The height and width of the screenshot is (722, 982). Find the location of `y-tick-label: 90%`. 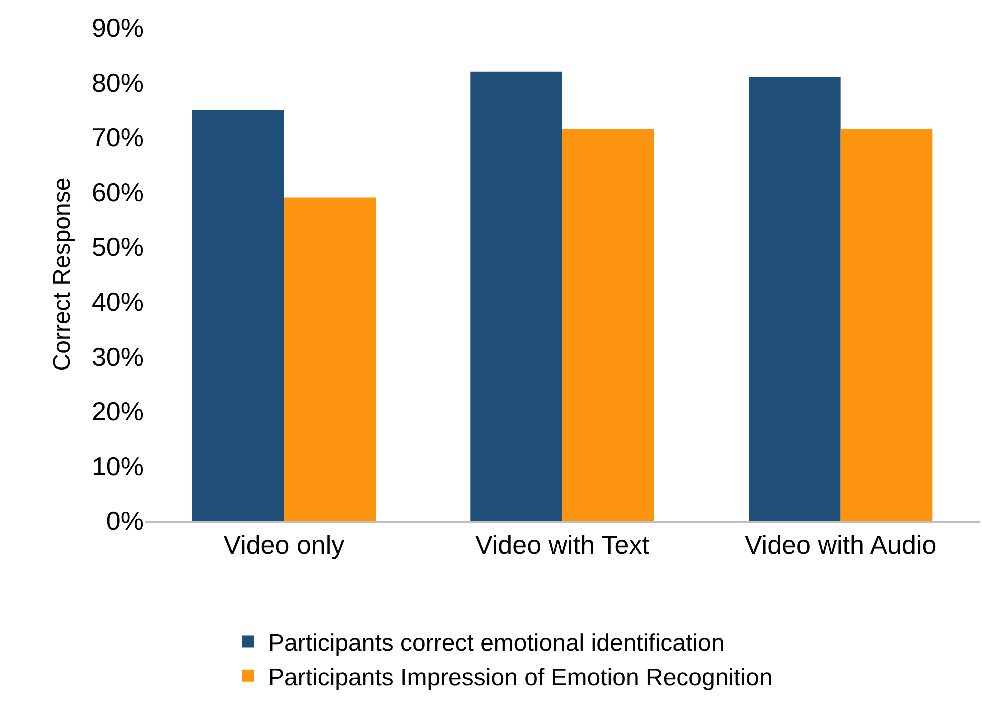

y-tick-label: 90% is located at coordinates (118, 28).